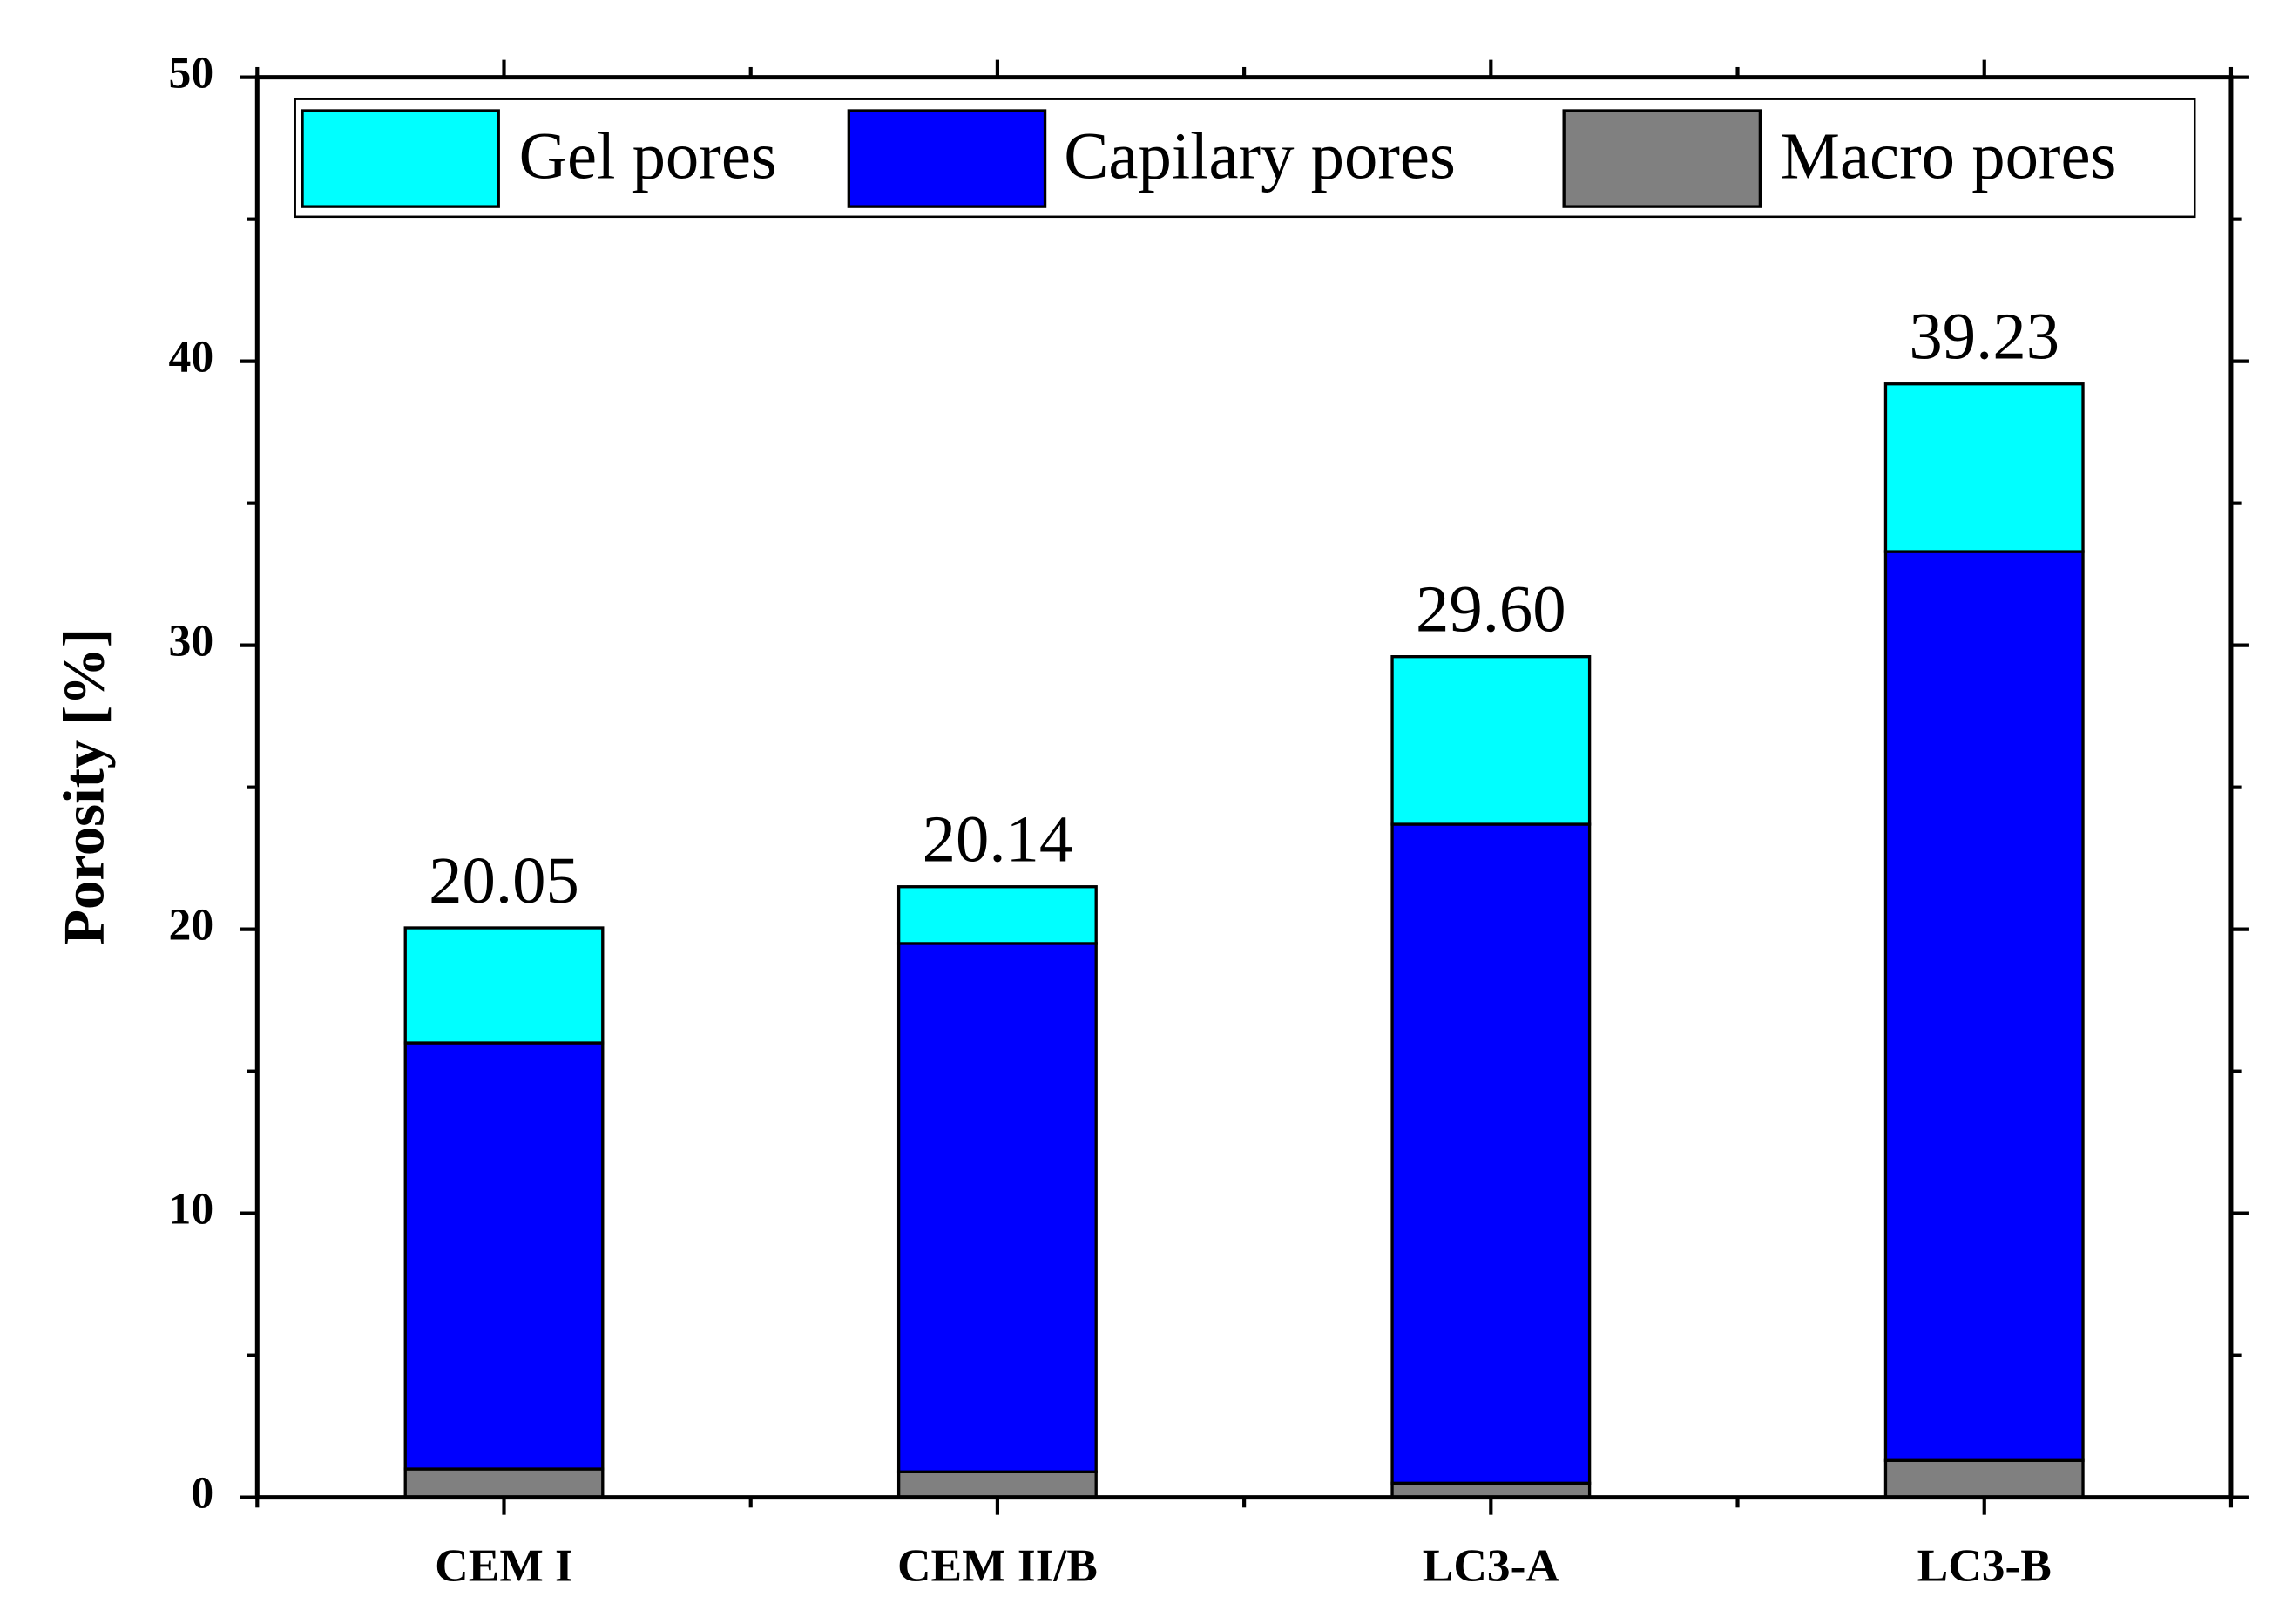 The image size is (2279, 1624). What do you see at coordinates (191, 925) in the screenshot?
I see `y-tick-label: 20` at bounding box center [191, 925].